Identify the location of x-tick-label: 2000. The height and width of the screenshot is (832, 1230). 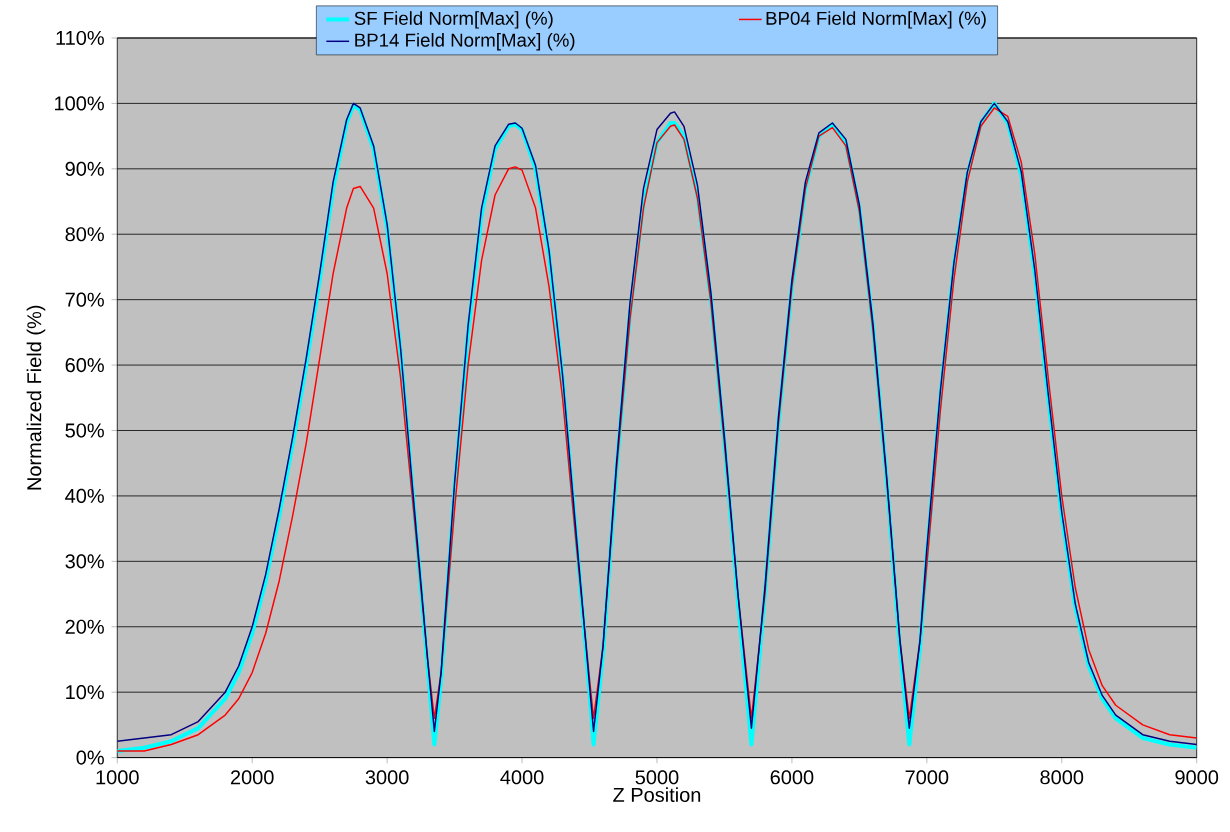
(252, 777).